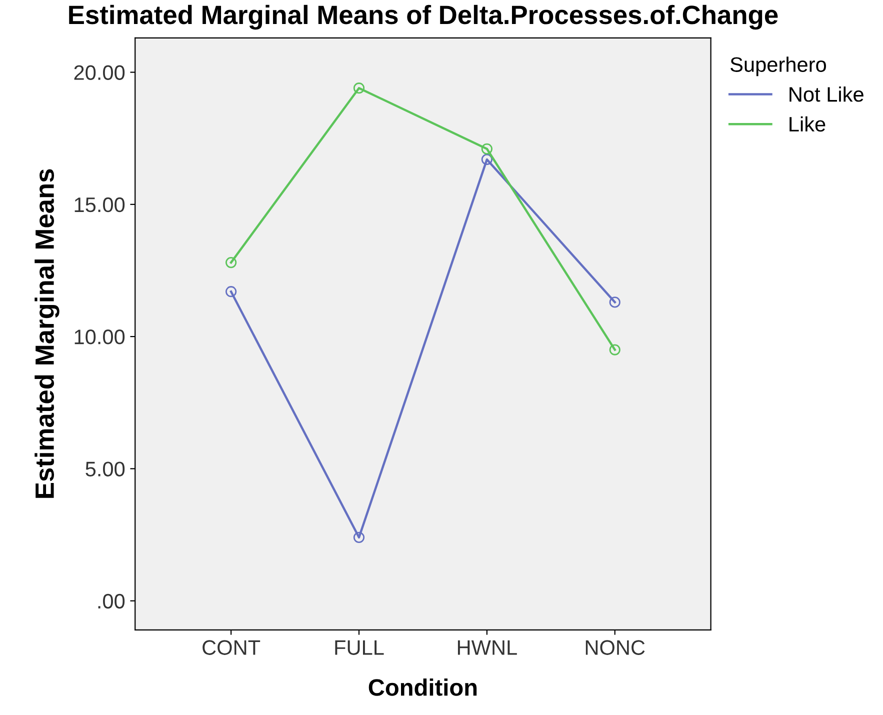 This screenshot has height=715, width=883. Describe the element at coordinates (422, 687) in the screenshot. I see `x-axis-title: Condition` at that location.